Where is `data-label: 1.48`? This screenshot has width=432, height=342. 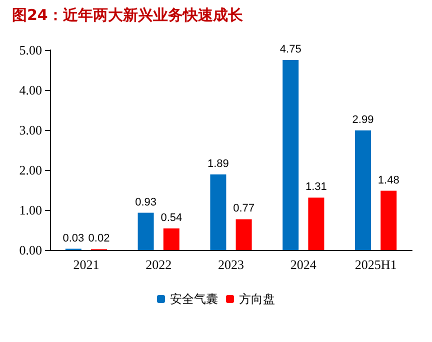
data-label: 1.48 is located at coordinates (389, 180).